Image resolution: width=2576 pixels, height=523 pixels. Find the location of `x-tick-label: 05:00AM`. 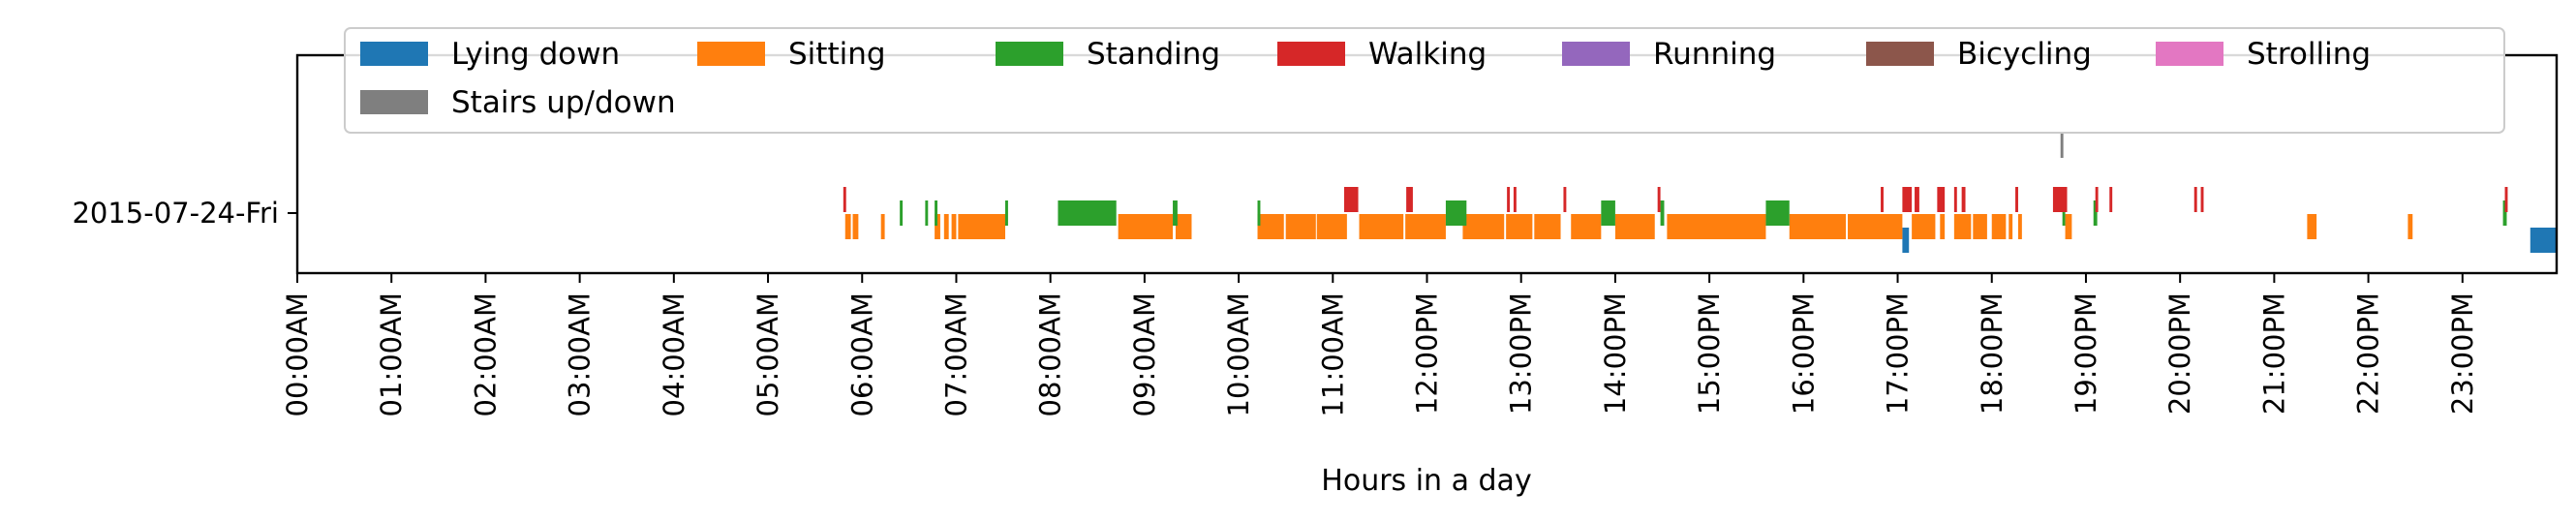

x-tick-label: 05:00AM is located at coordinates (767, 354).